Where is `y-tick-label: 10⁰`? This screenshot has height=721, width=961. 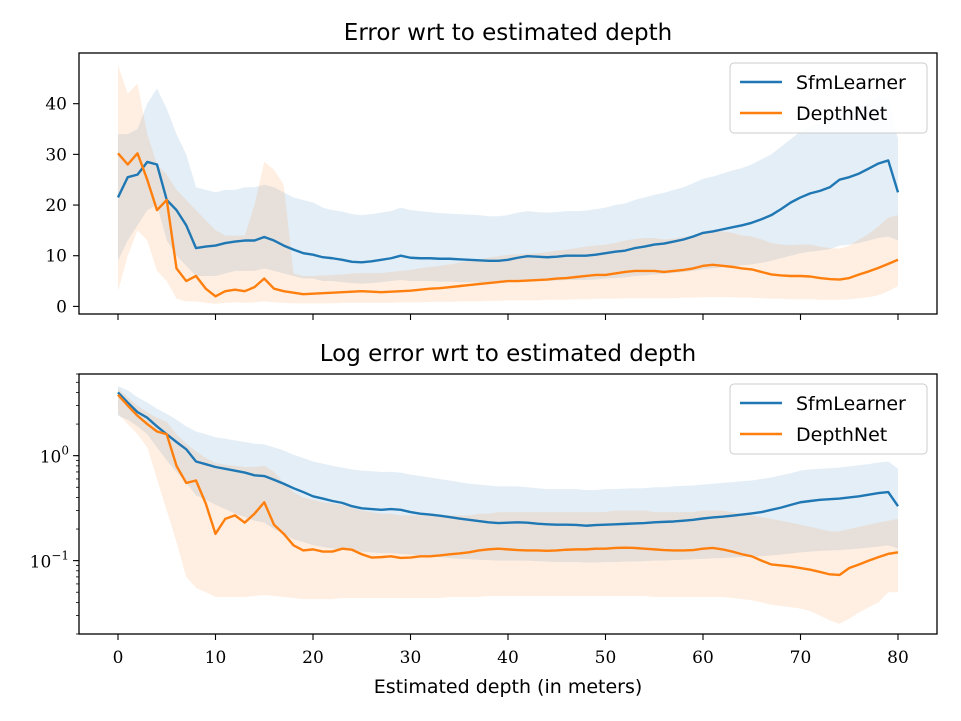
y-tick-label: 10⁰ is located at coordinates (54, 456).